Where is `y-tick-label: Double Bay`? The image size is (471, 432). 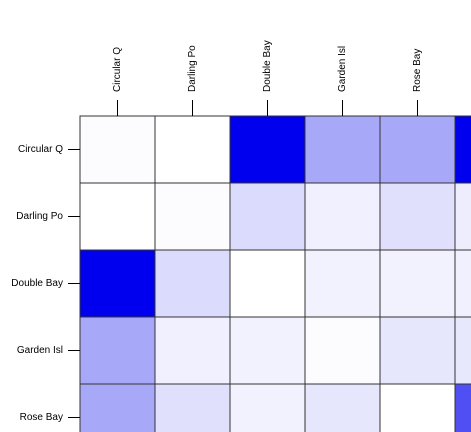
y-tick-label: Double Bay is located at coordinates (37, 283).